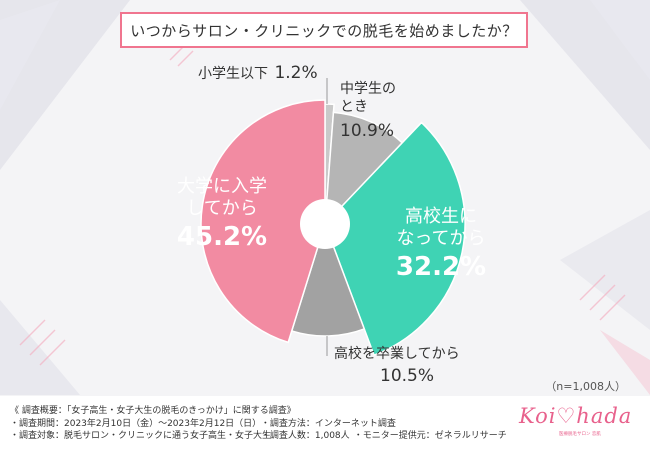  Describe the element at coordinates (576, 416) in the screenshot. I see `logo-text: Koi♡hada` at that location.